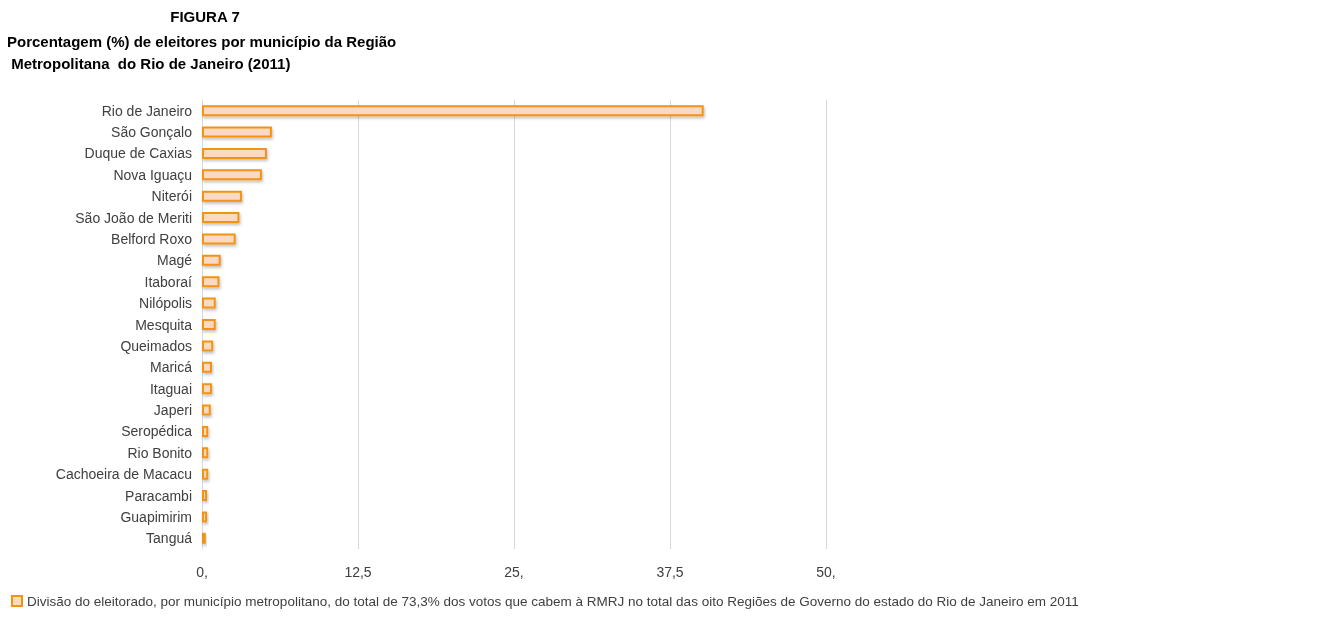  I want to click on y-tick-label: Rio Bonito, so click(160, 452).